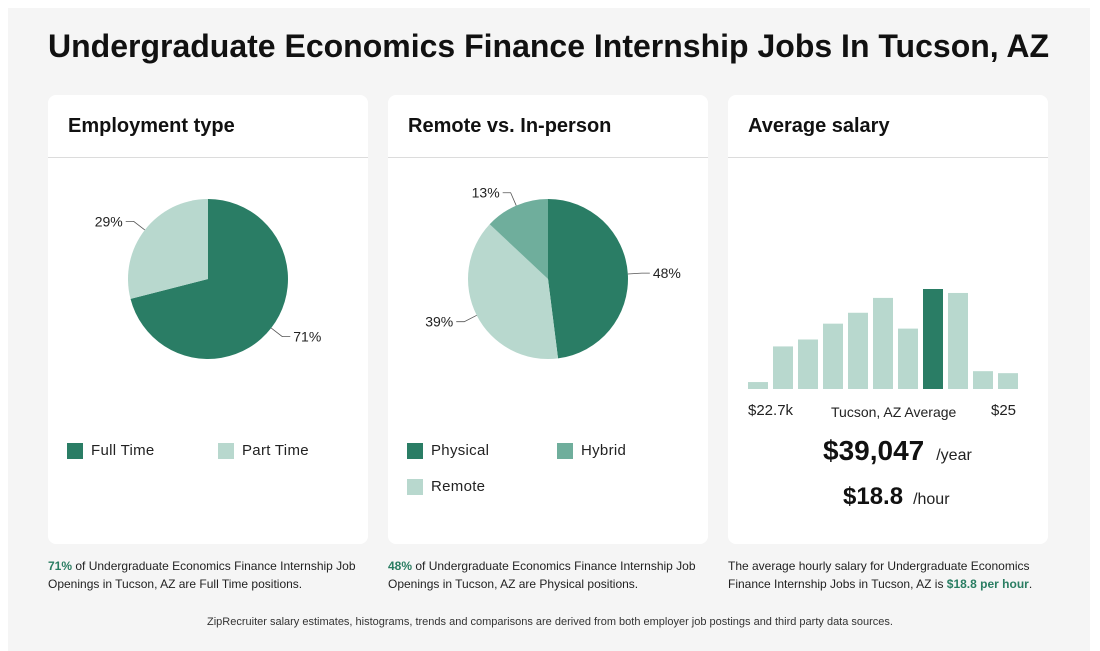  What do you see at coordinates (75, 450) in the screenshot?
I see `legend-swatch-full-time` at bounding box center [75, 450].